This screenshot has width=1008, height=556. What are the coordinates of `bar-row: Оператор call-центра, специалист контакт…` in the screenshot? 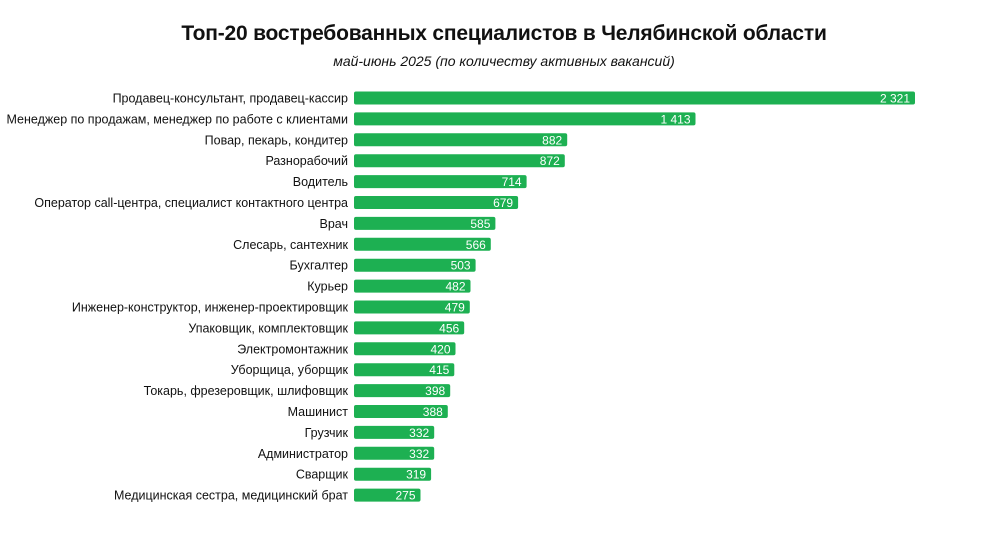 It's located at (276, 203).